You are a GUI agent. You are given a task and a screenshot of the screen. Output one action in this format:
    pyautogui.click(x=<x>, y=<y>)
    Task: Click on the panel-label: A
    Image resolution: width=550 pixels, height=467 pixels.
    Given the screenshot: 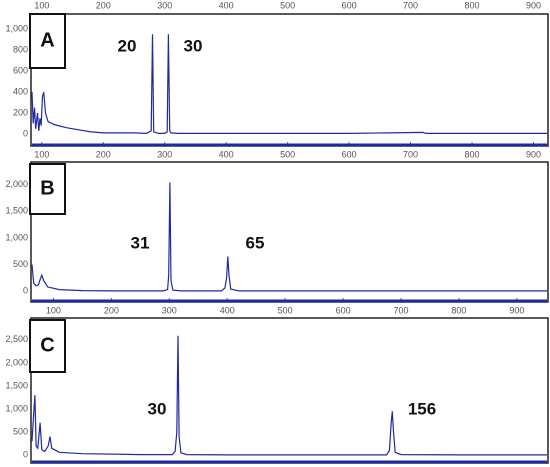 What is the action you would take?
    pyautogui.click(x=47, y=40)
    